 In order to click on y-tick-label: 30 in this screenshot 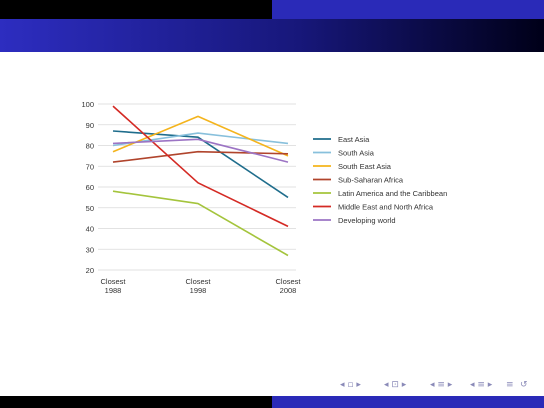, I will do `click(90, 249)`.